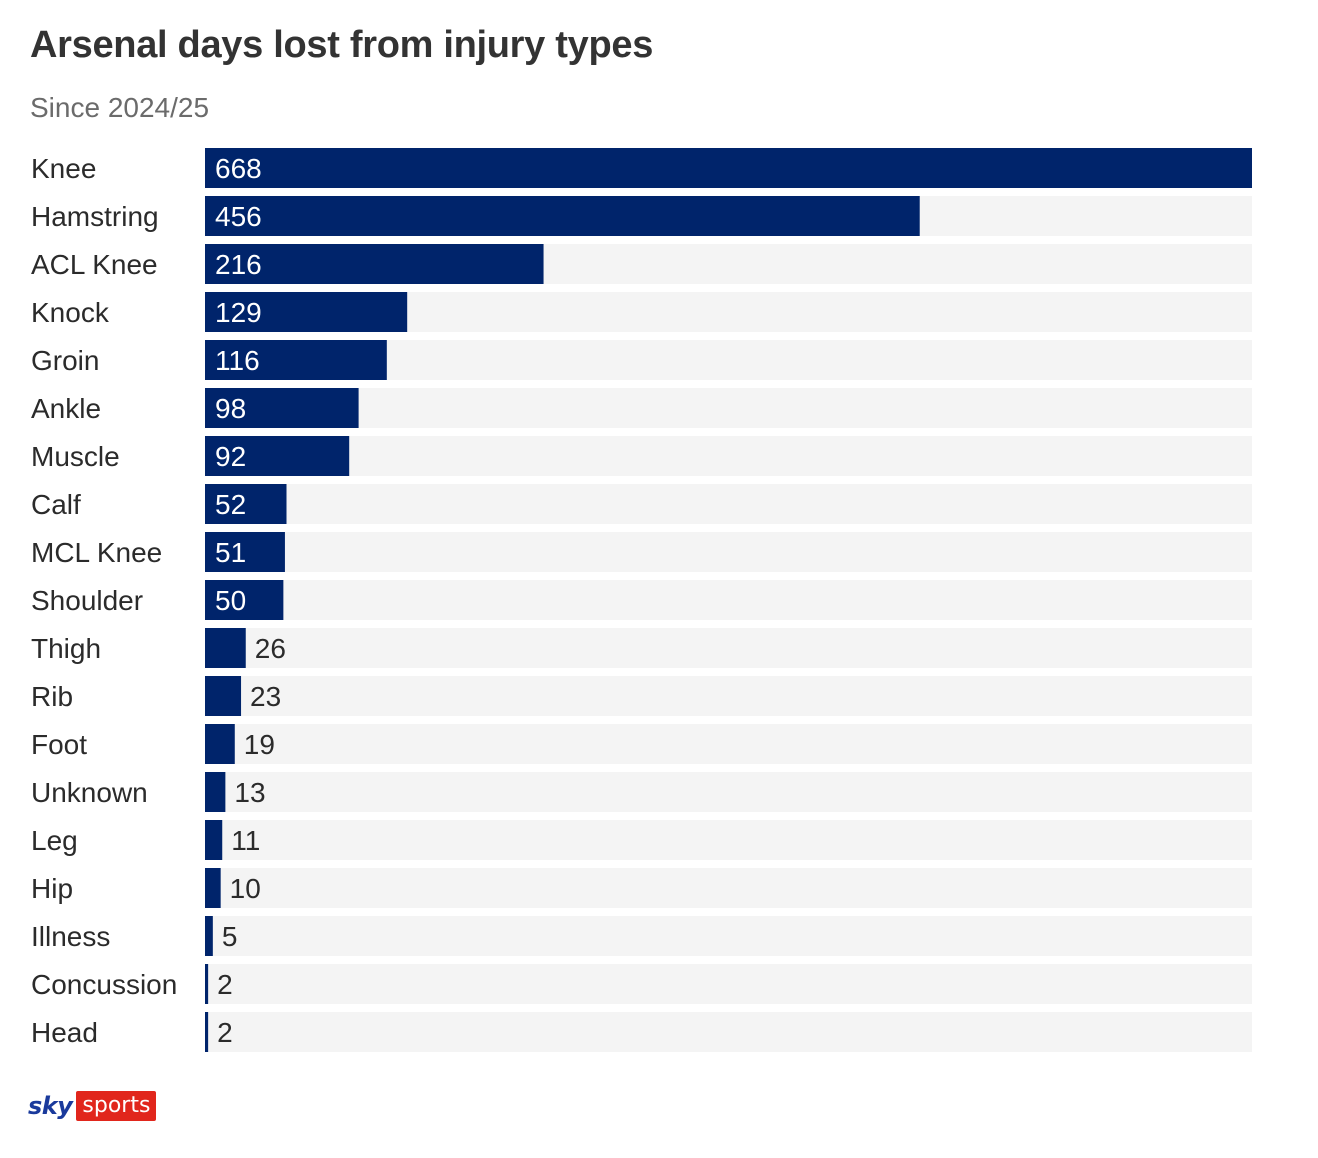 The width and height of the screenshot is (1318, 1158). I want to click on category-label: Thigh, so click(66, 648).